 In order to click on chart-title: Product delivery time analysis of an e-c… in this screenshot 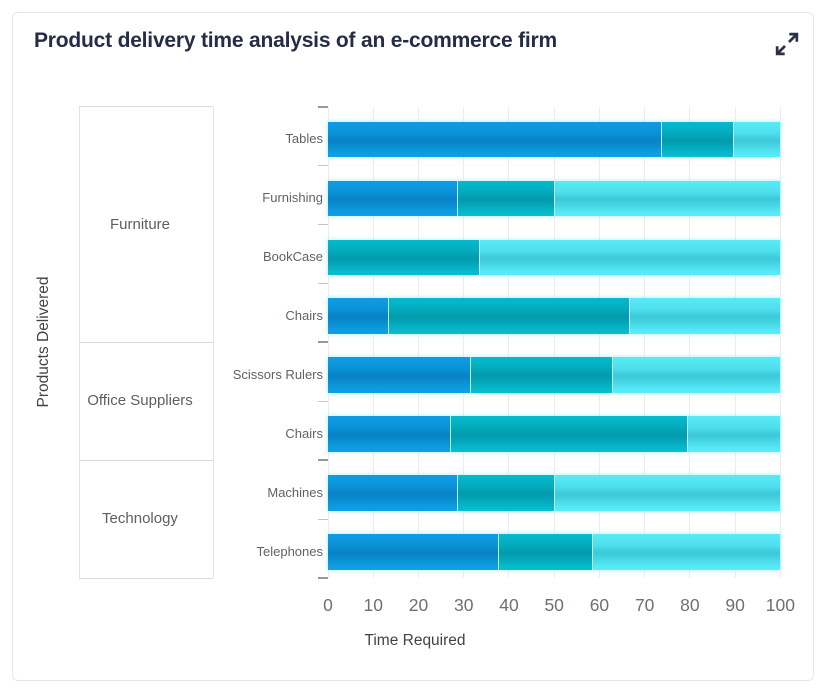, I will do `click(295, 40)`.